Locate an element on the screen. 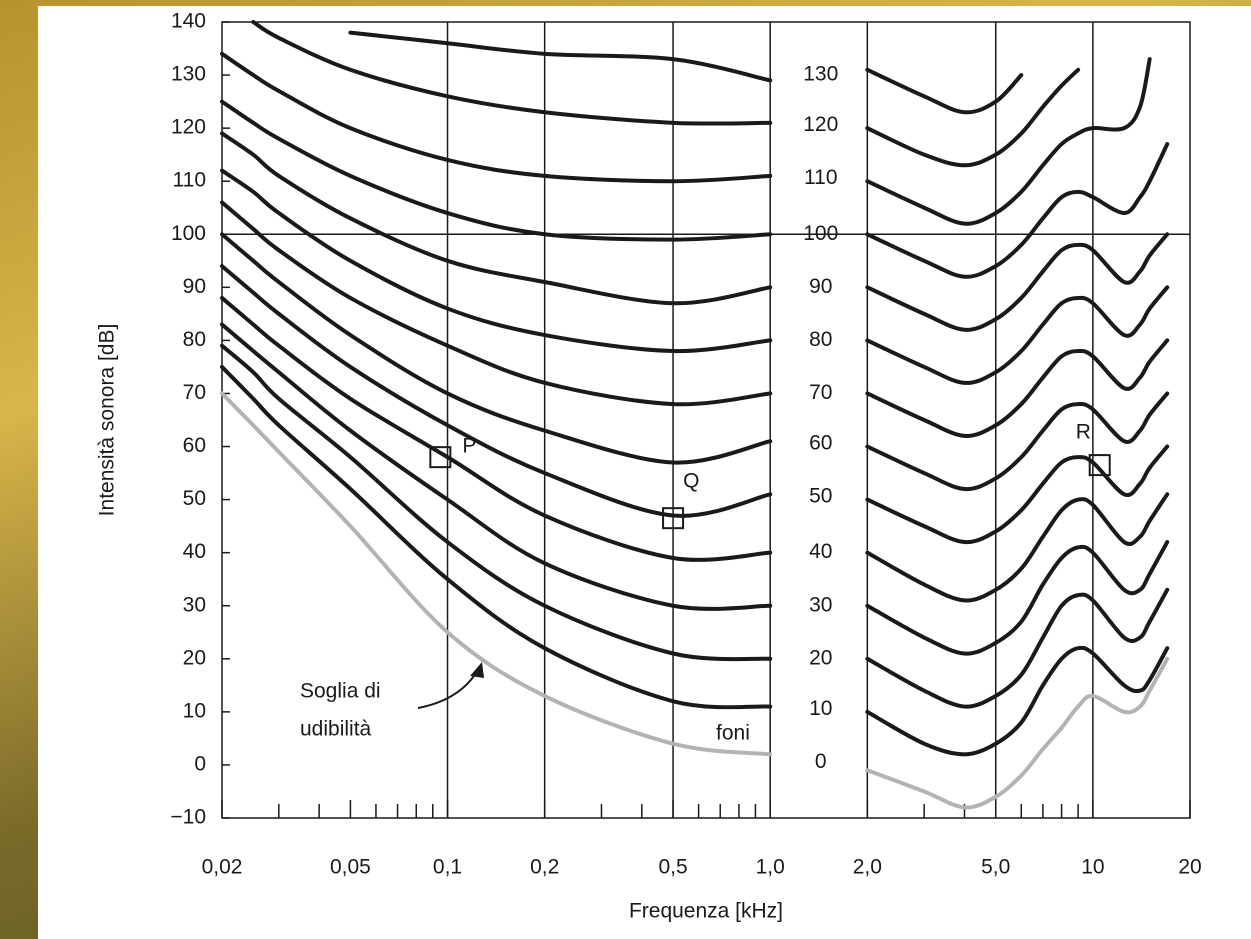  annotation-label: P is located at coordinates (469, 446).